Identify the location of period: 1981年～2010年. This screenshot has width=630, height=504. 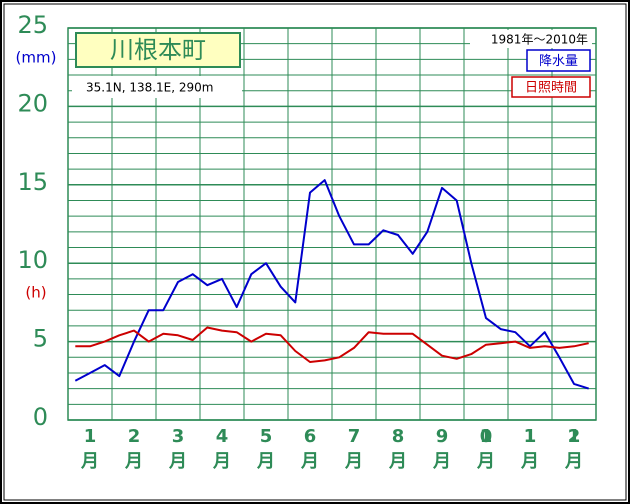
(539, 40).